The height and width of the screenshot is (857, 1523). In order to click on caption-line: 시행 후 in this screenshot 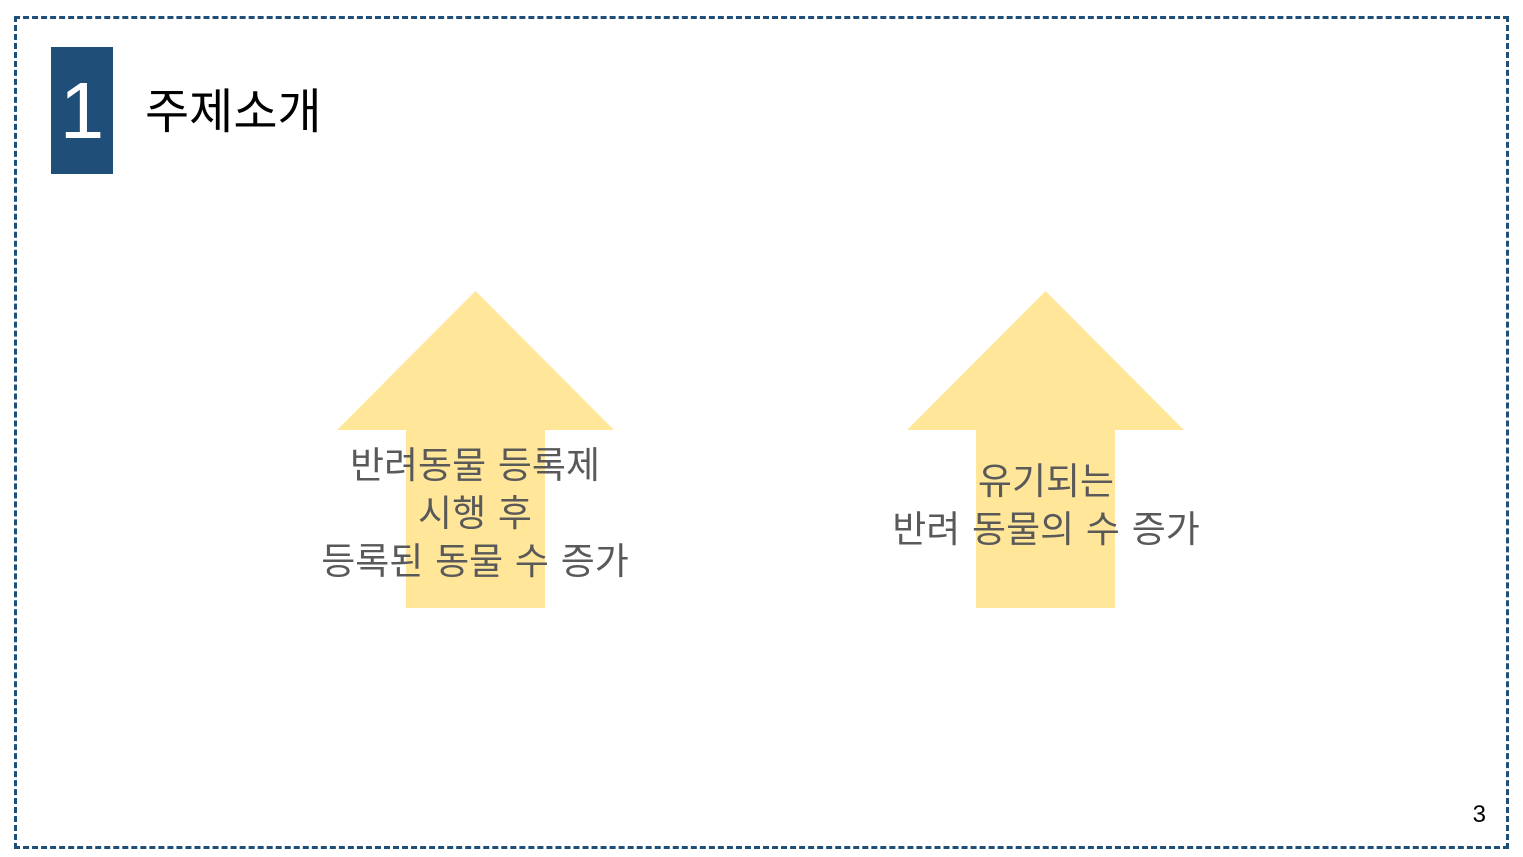, I will do `click(475, 513)`.